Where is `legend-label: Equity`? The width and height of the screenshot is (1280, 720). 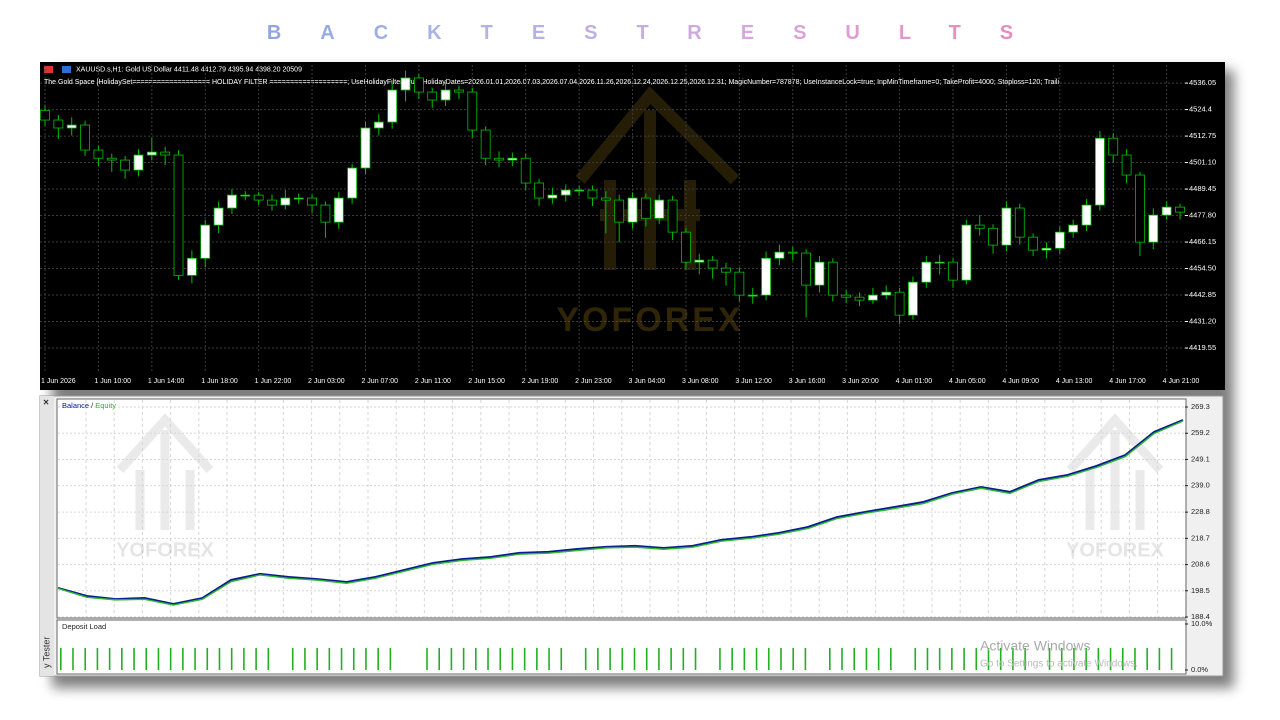 legend-label: Equity is located at coordinates (105, 405).